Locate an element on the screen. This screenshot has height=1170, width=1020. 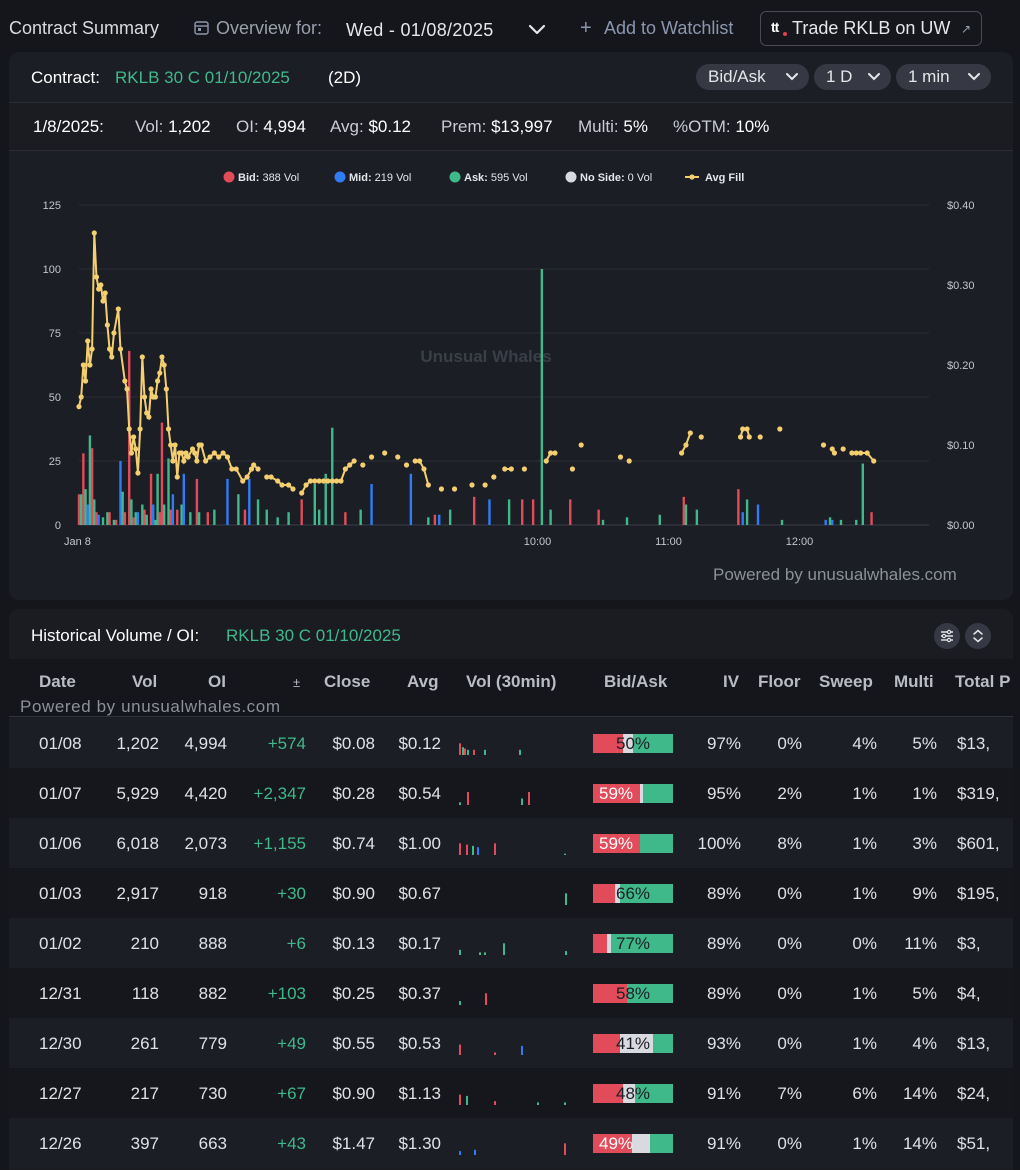
col-multi: Multi is located at coordinates (914, 681).